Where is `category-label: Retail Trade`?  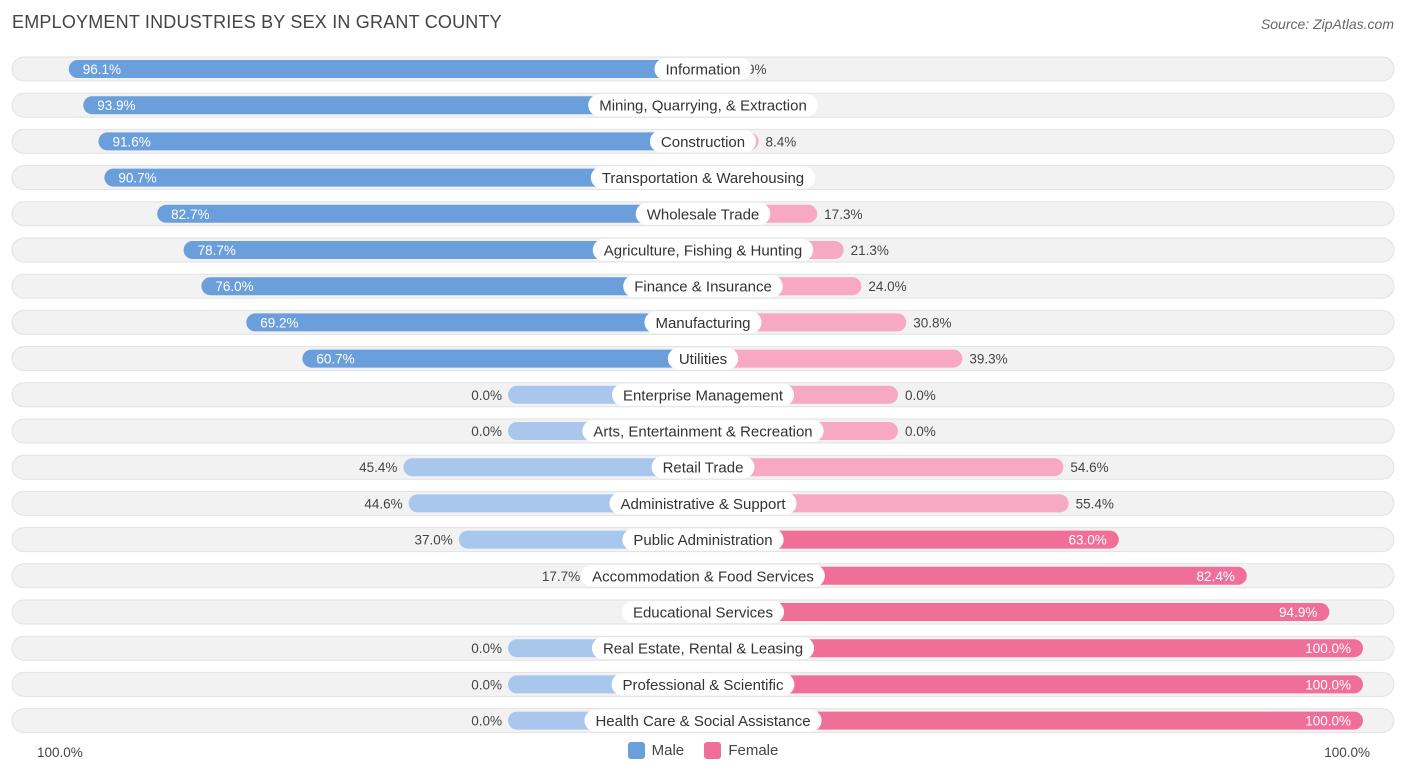
category-label: Retail Trade is located at coordinates (703, 468).